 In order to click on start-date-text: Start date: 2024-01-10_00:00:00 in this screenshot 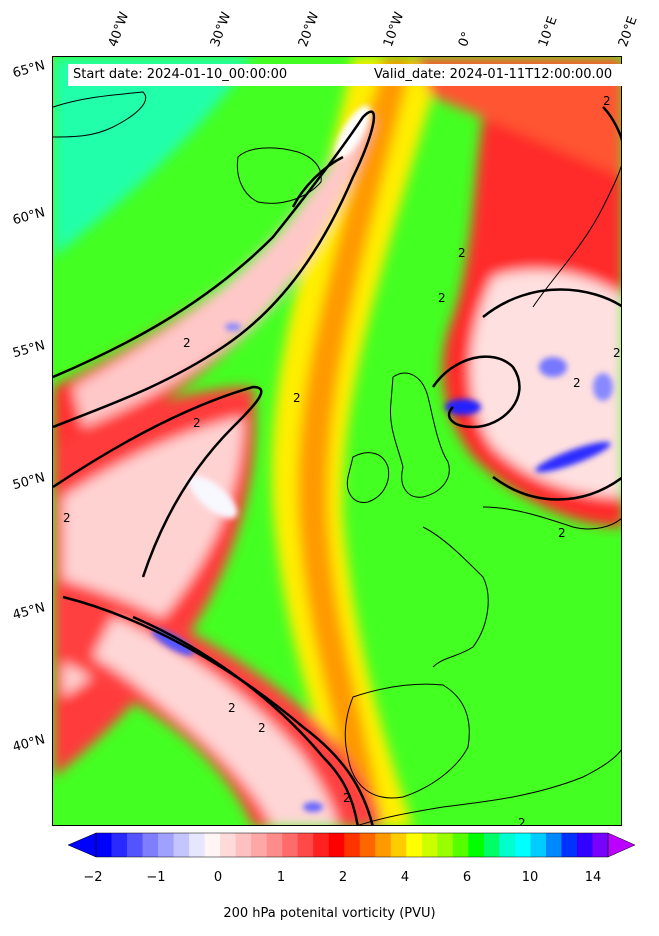, I will do `click(180, 74)`.